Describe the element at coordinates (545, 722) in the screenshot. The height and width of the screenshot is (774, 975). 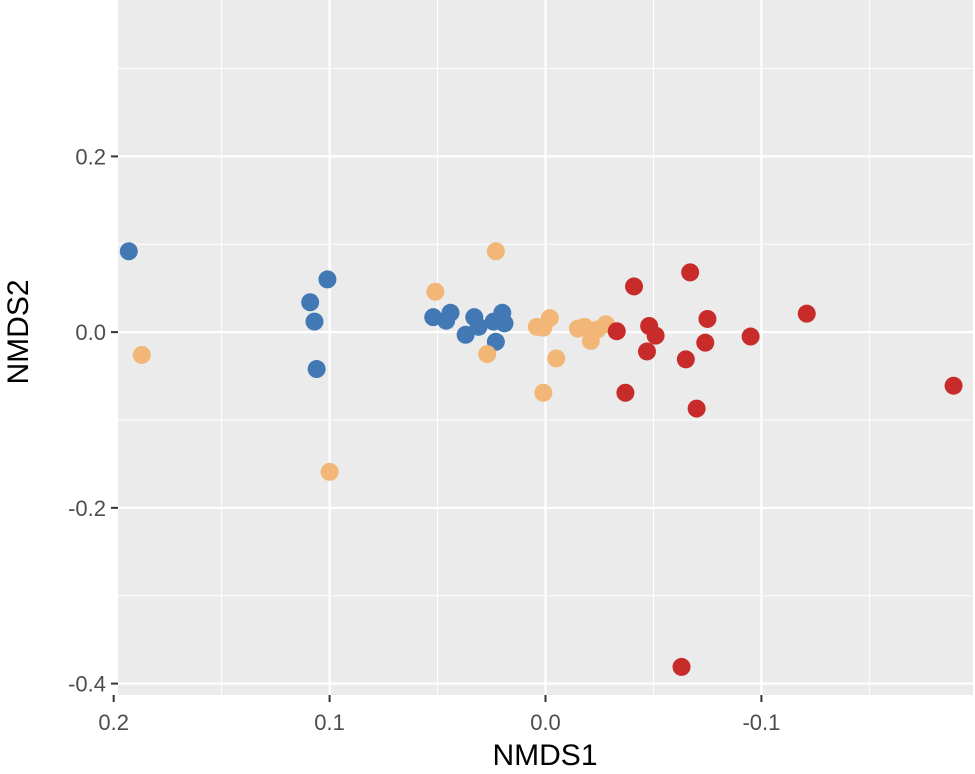
I see `x-tick-label: 0.0` at that location.